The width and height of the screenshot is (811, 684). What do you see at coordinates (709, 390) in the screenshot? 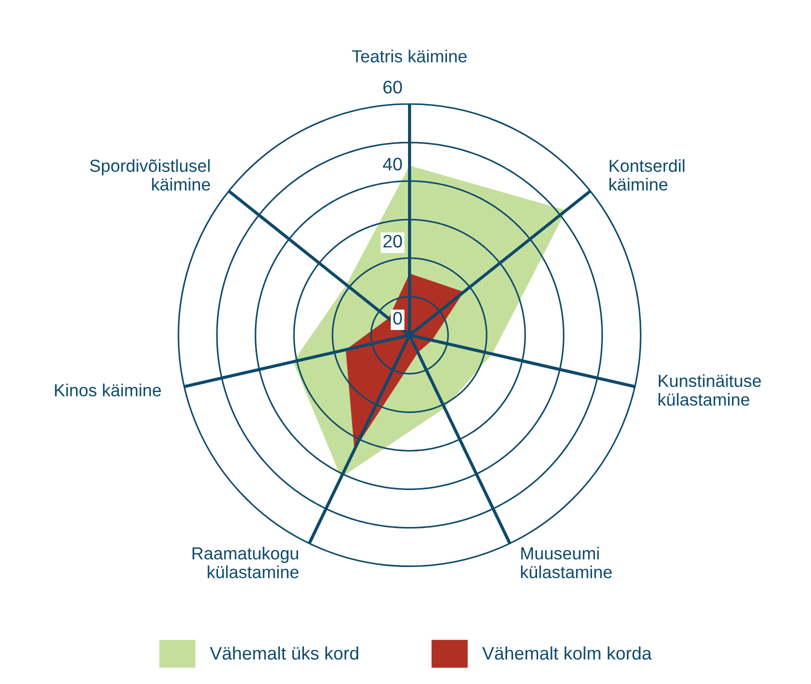
I see `spoke-label: Kunstinäituse külastamine` at bounding box center [709, 390].